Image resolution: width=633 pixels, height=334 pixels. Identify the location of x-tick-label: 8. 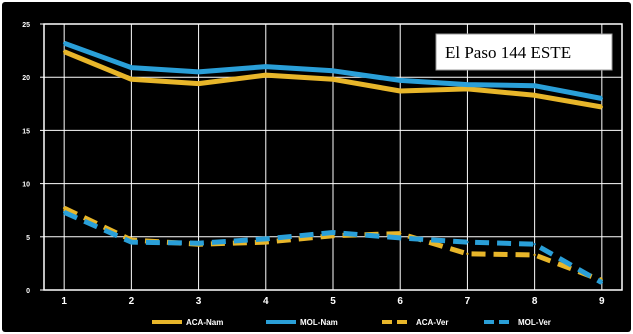
(535, 301).